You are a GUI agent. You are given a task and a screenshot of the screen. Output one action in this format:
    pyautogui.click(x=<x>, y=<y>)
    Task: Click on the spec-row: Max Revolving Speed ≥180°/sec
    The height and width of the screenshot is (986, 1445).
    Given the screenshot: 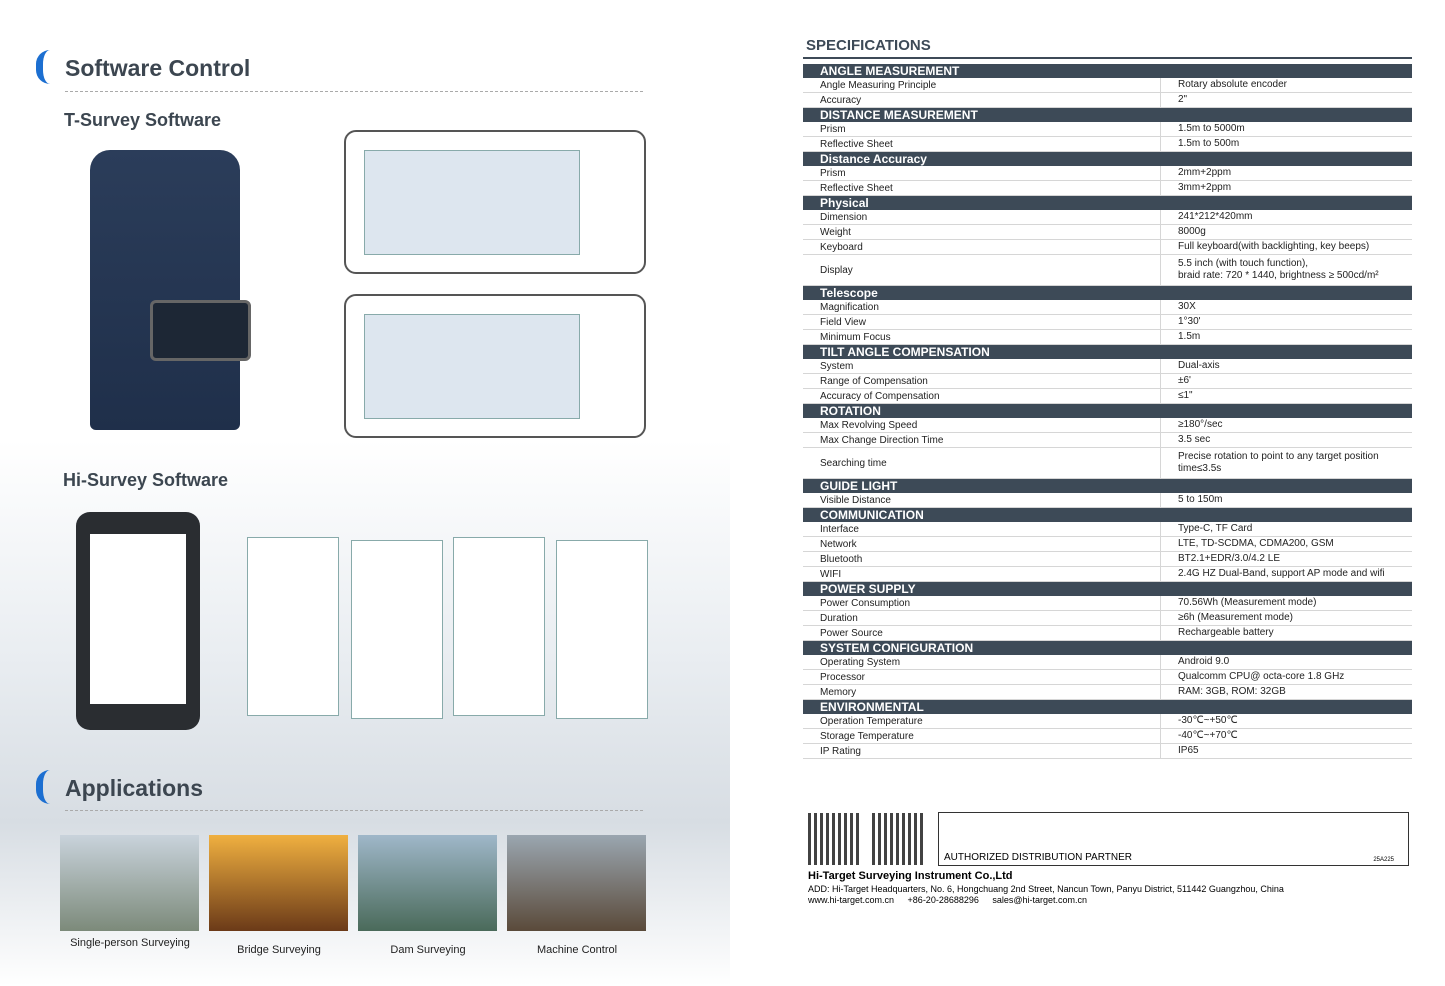 What is the action you would take?
    pyautogui.click(x=1107, y=425)
    